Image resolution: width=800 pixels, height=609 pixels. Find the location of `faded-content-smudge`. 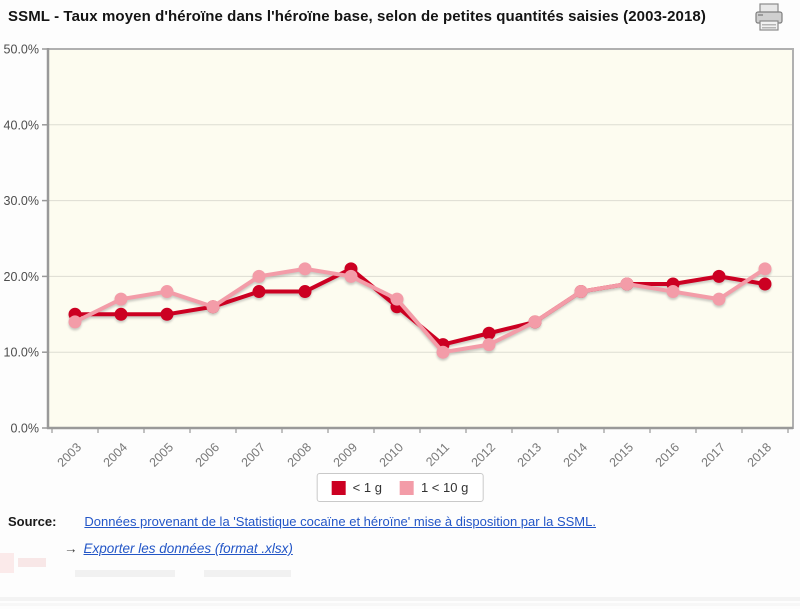

faded-content-smudge is located at coordinates (32, 562).